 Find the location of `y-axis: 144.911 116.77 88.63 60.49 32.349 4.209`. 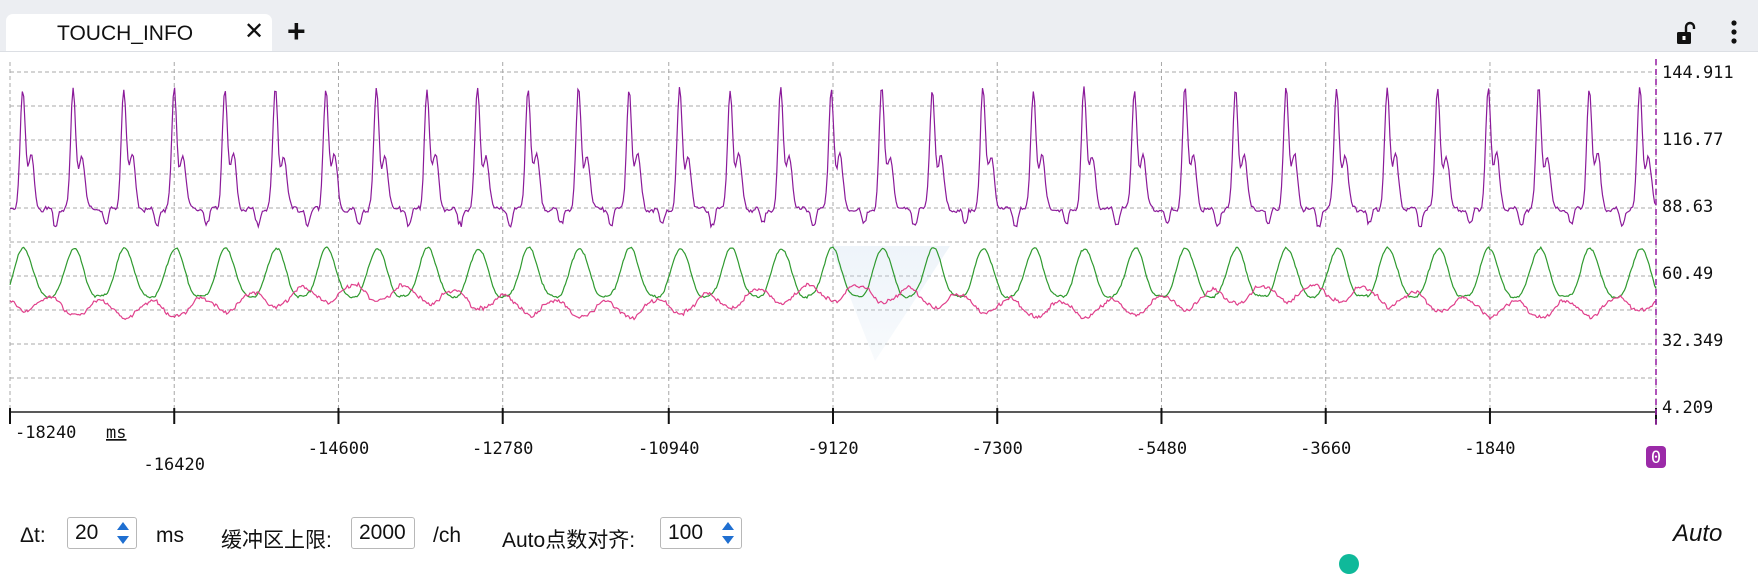

y-axis: 144.911 116.77 88.63 60.49 32.349 4.209 is located at coordinates (1698, 240).